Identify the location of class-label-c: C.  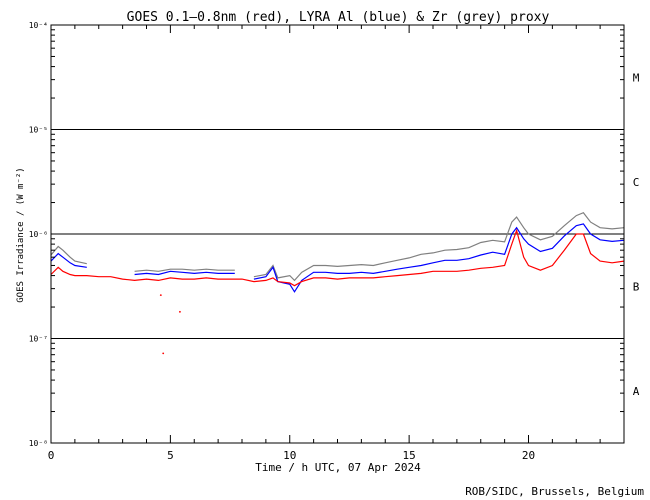
(636, 182).